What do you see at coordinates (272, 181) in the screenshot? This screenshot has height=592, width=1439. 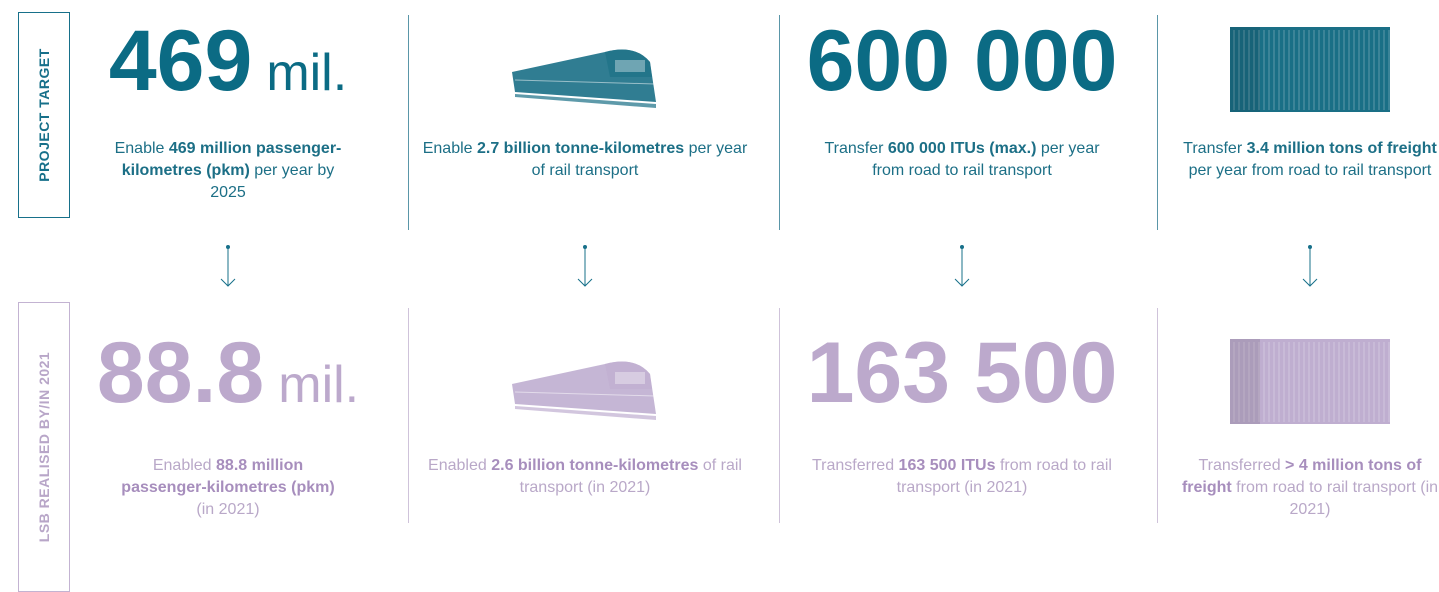 I see `description-part: per year by 2025` at bounding box center [272, 181].